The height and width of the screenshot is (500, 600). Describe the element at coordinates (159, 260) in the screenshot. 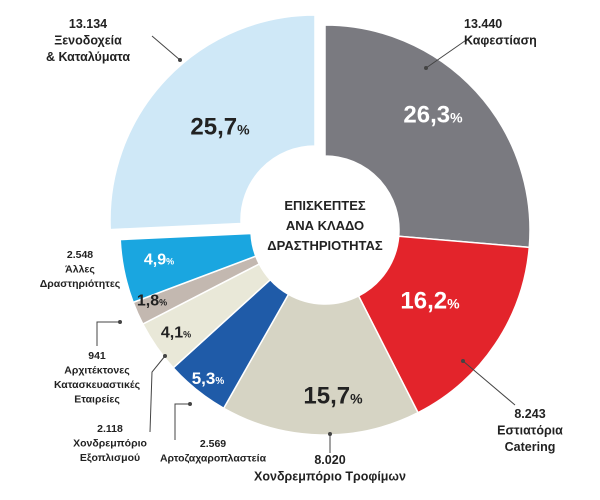

I see `percent-label-other: 4,9%` at that location.